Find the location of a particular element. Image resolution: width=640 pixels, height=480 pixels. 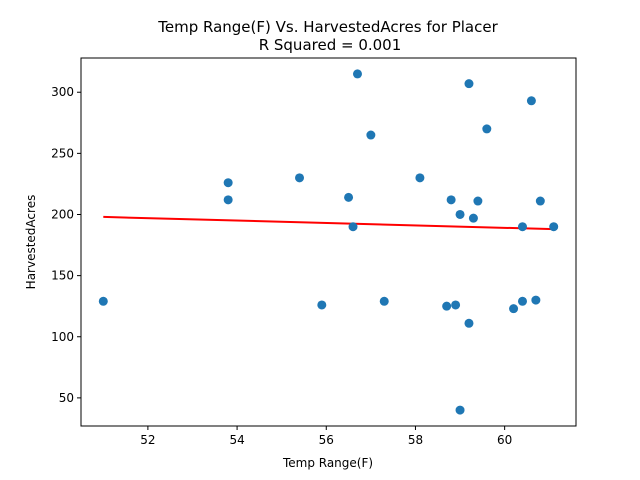

x-axis-ticks: 52 54 56 58 60 is located at coordinates (326, 436).